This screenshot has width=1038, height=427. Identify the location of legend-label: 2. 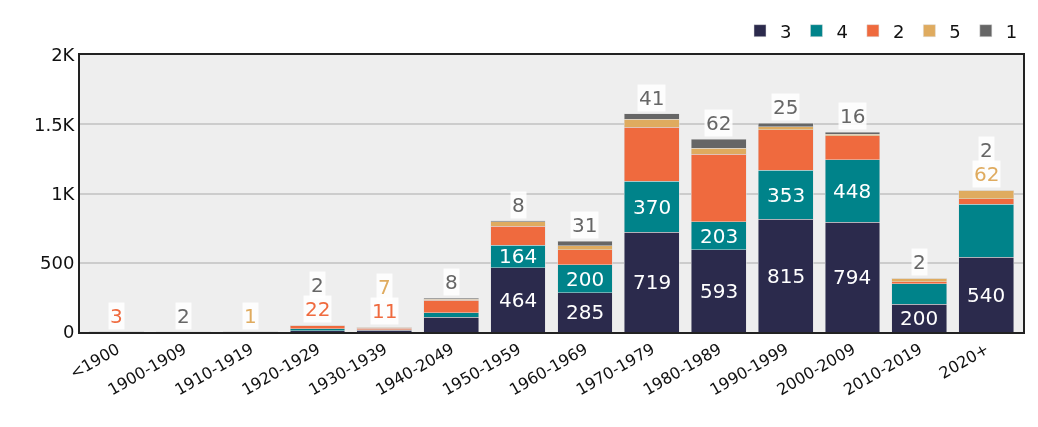
(898, 31).